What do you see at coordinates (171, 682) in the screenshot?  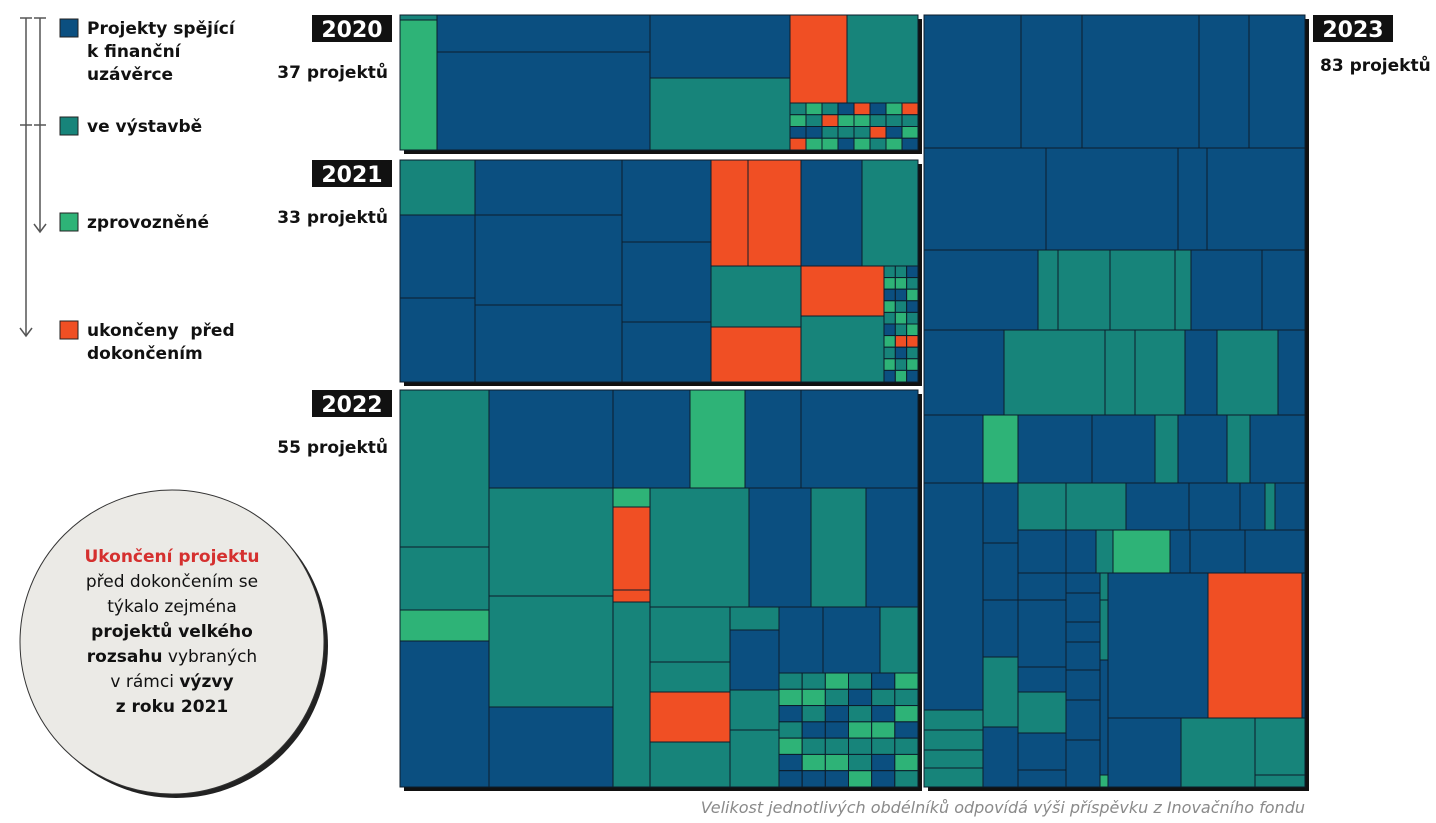 I see `note-line: v rámci výzvy` at bounding box center [171, 682].